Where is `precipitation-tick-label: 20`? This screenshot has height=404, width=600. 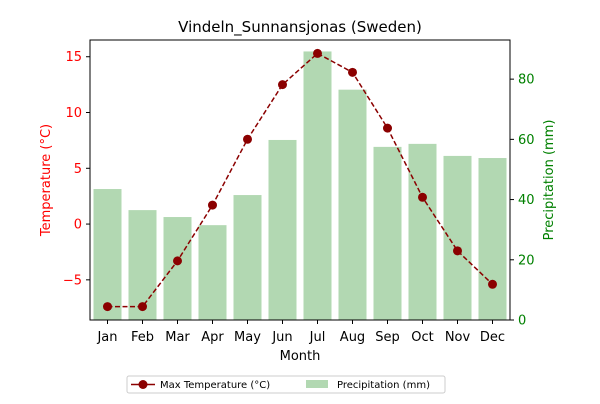
precipitation-tick-label: 20 is located at coordinates (526, 260).